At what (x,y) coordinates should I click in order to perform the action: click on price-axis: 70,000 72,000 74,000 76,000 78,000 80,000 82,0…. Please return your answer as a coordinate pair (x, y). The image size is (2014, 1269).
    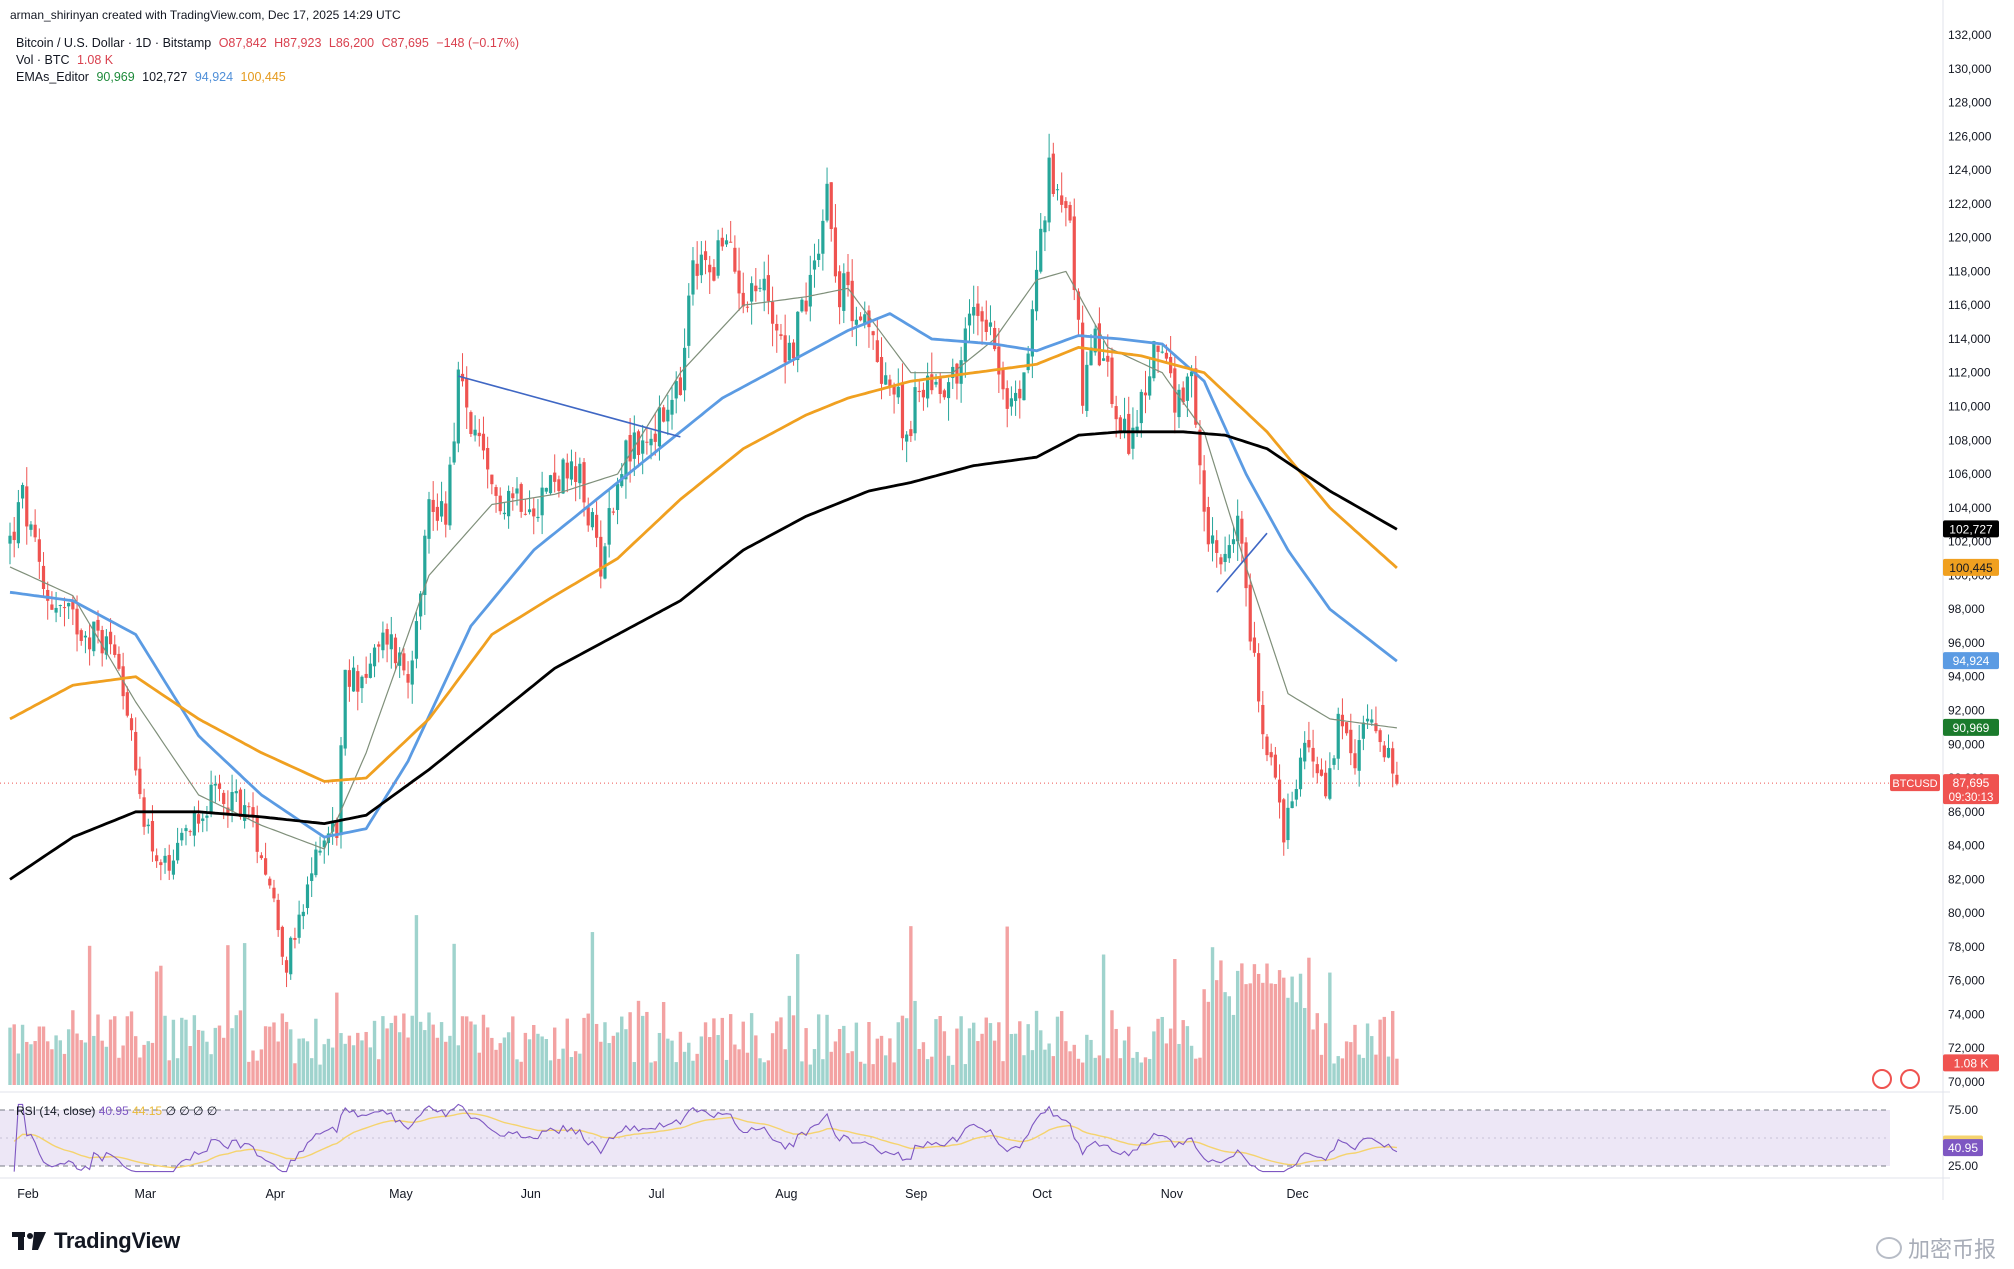
    Looking at the image, I should click on (1970, 600).